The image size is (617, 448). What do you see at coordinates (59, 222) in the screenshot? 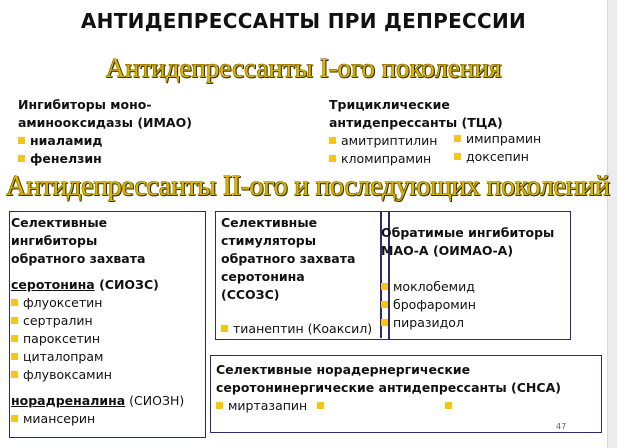
I see `ssri-title-1: Селективные` at bounding box center [59, 222].